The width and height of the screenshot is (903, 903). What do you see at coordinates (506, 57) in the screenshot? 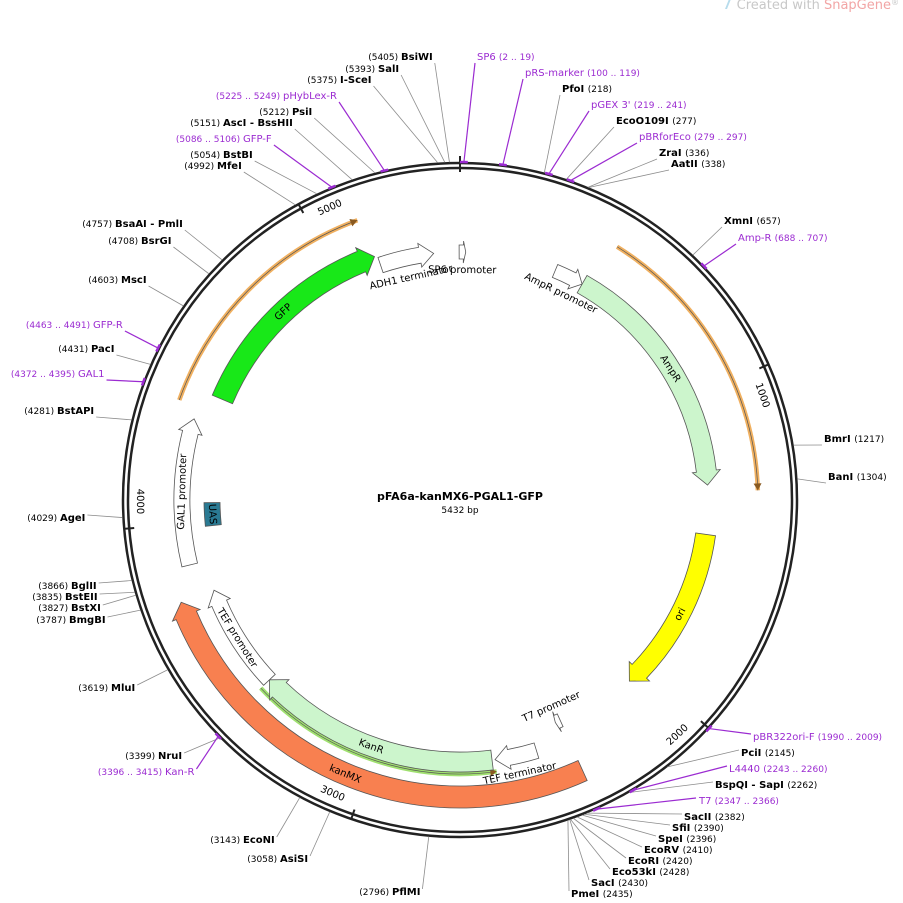
I see `primer-label-sp6: SP6 (2 .. 19)` at bounding box center [506, 57].